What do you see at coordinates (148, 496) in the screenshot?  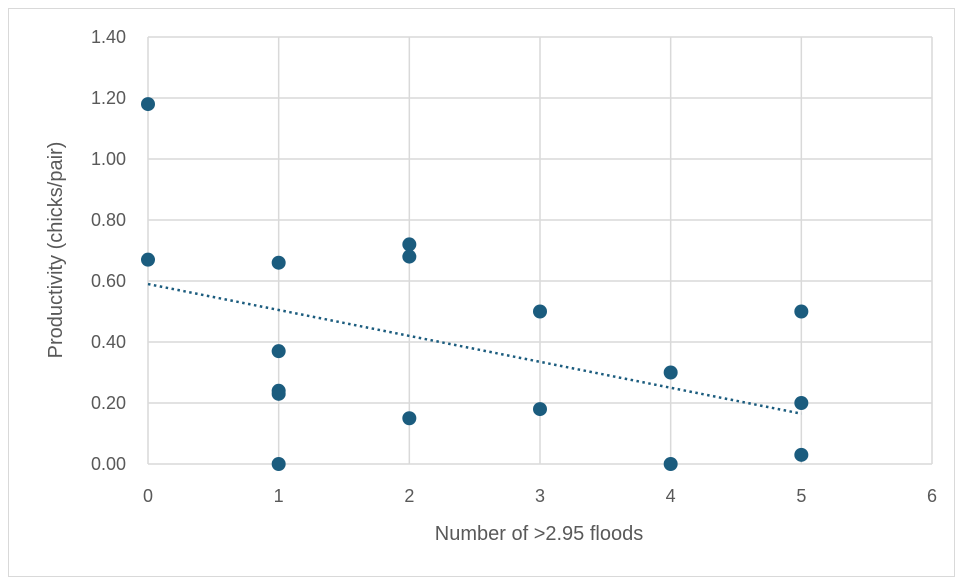 I see `x-tick-label: 0` at bounding box center [148, 496].